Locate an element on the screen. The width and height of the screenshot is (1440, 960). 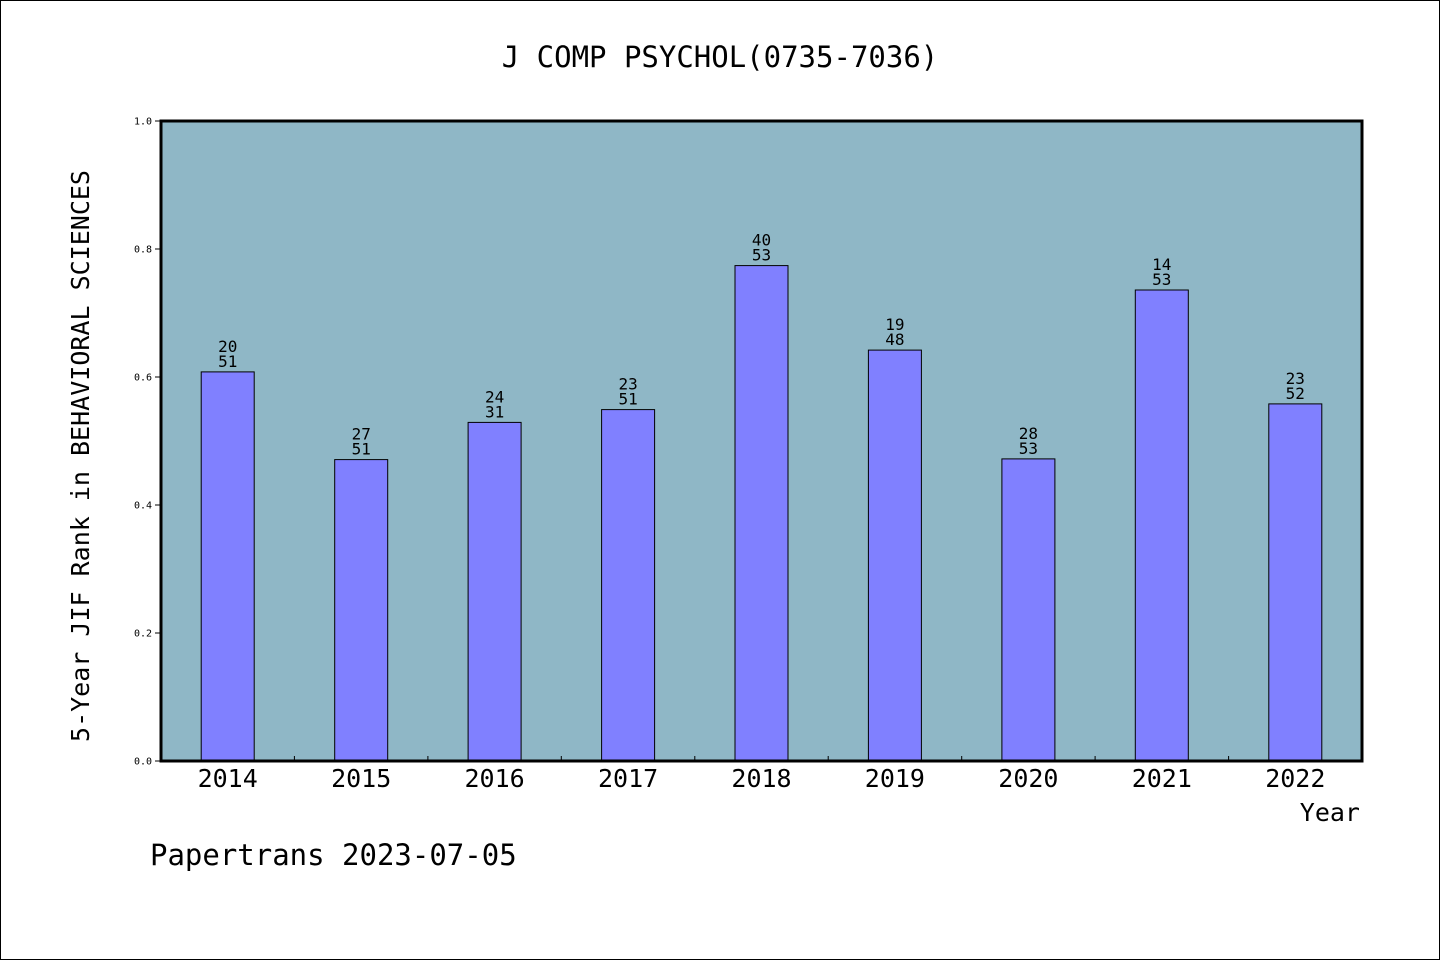
x-tick-label: 2018 is located at coordinates (761, 778).